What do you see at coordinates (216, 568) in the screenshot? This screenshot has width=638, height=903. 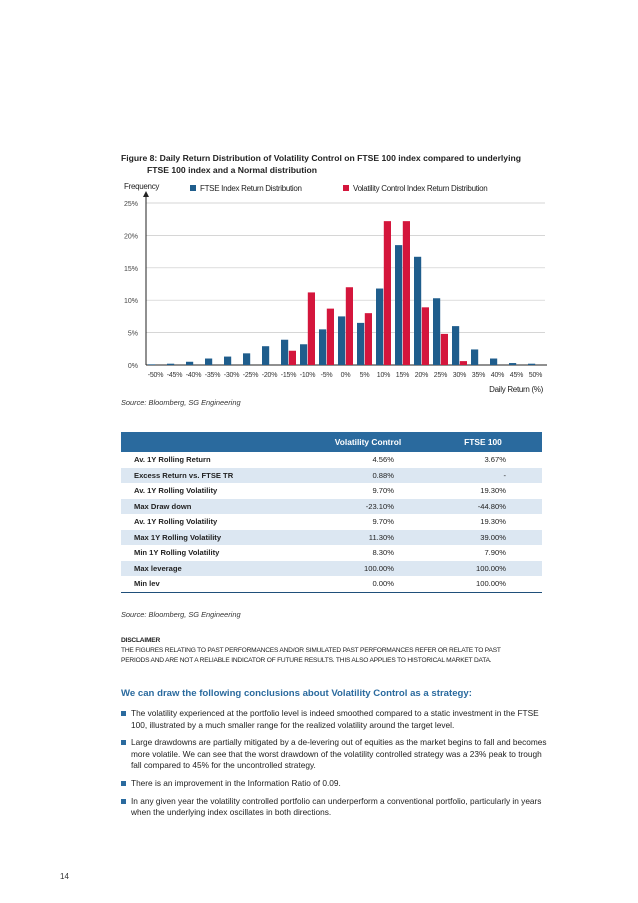 I see `row-label: Max leverage` at bounding box center [216, 568].